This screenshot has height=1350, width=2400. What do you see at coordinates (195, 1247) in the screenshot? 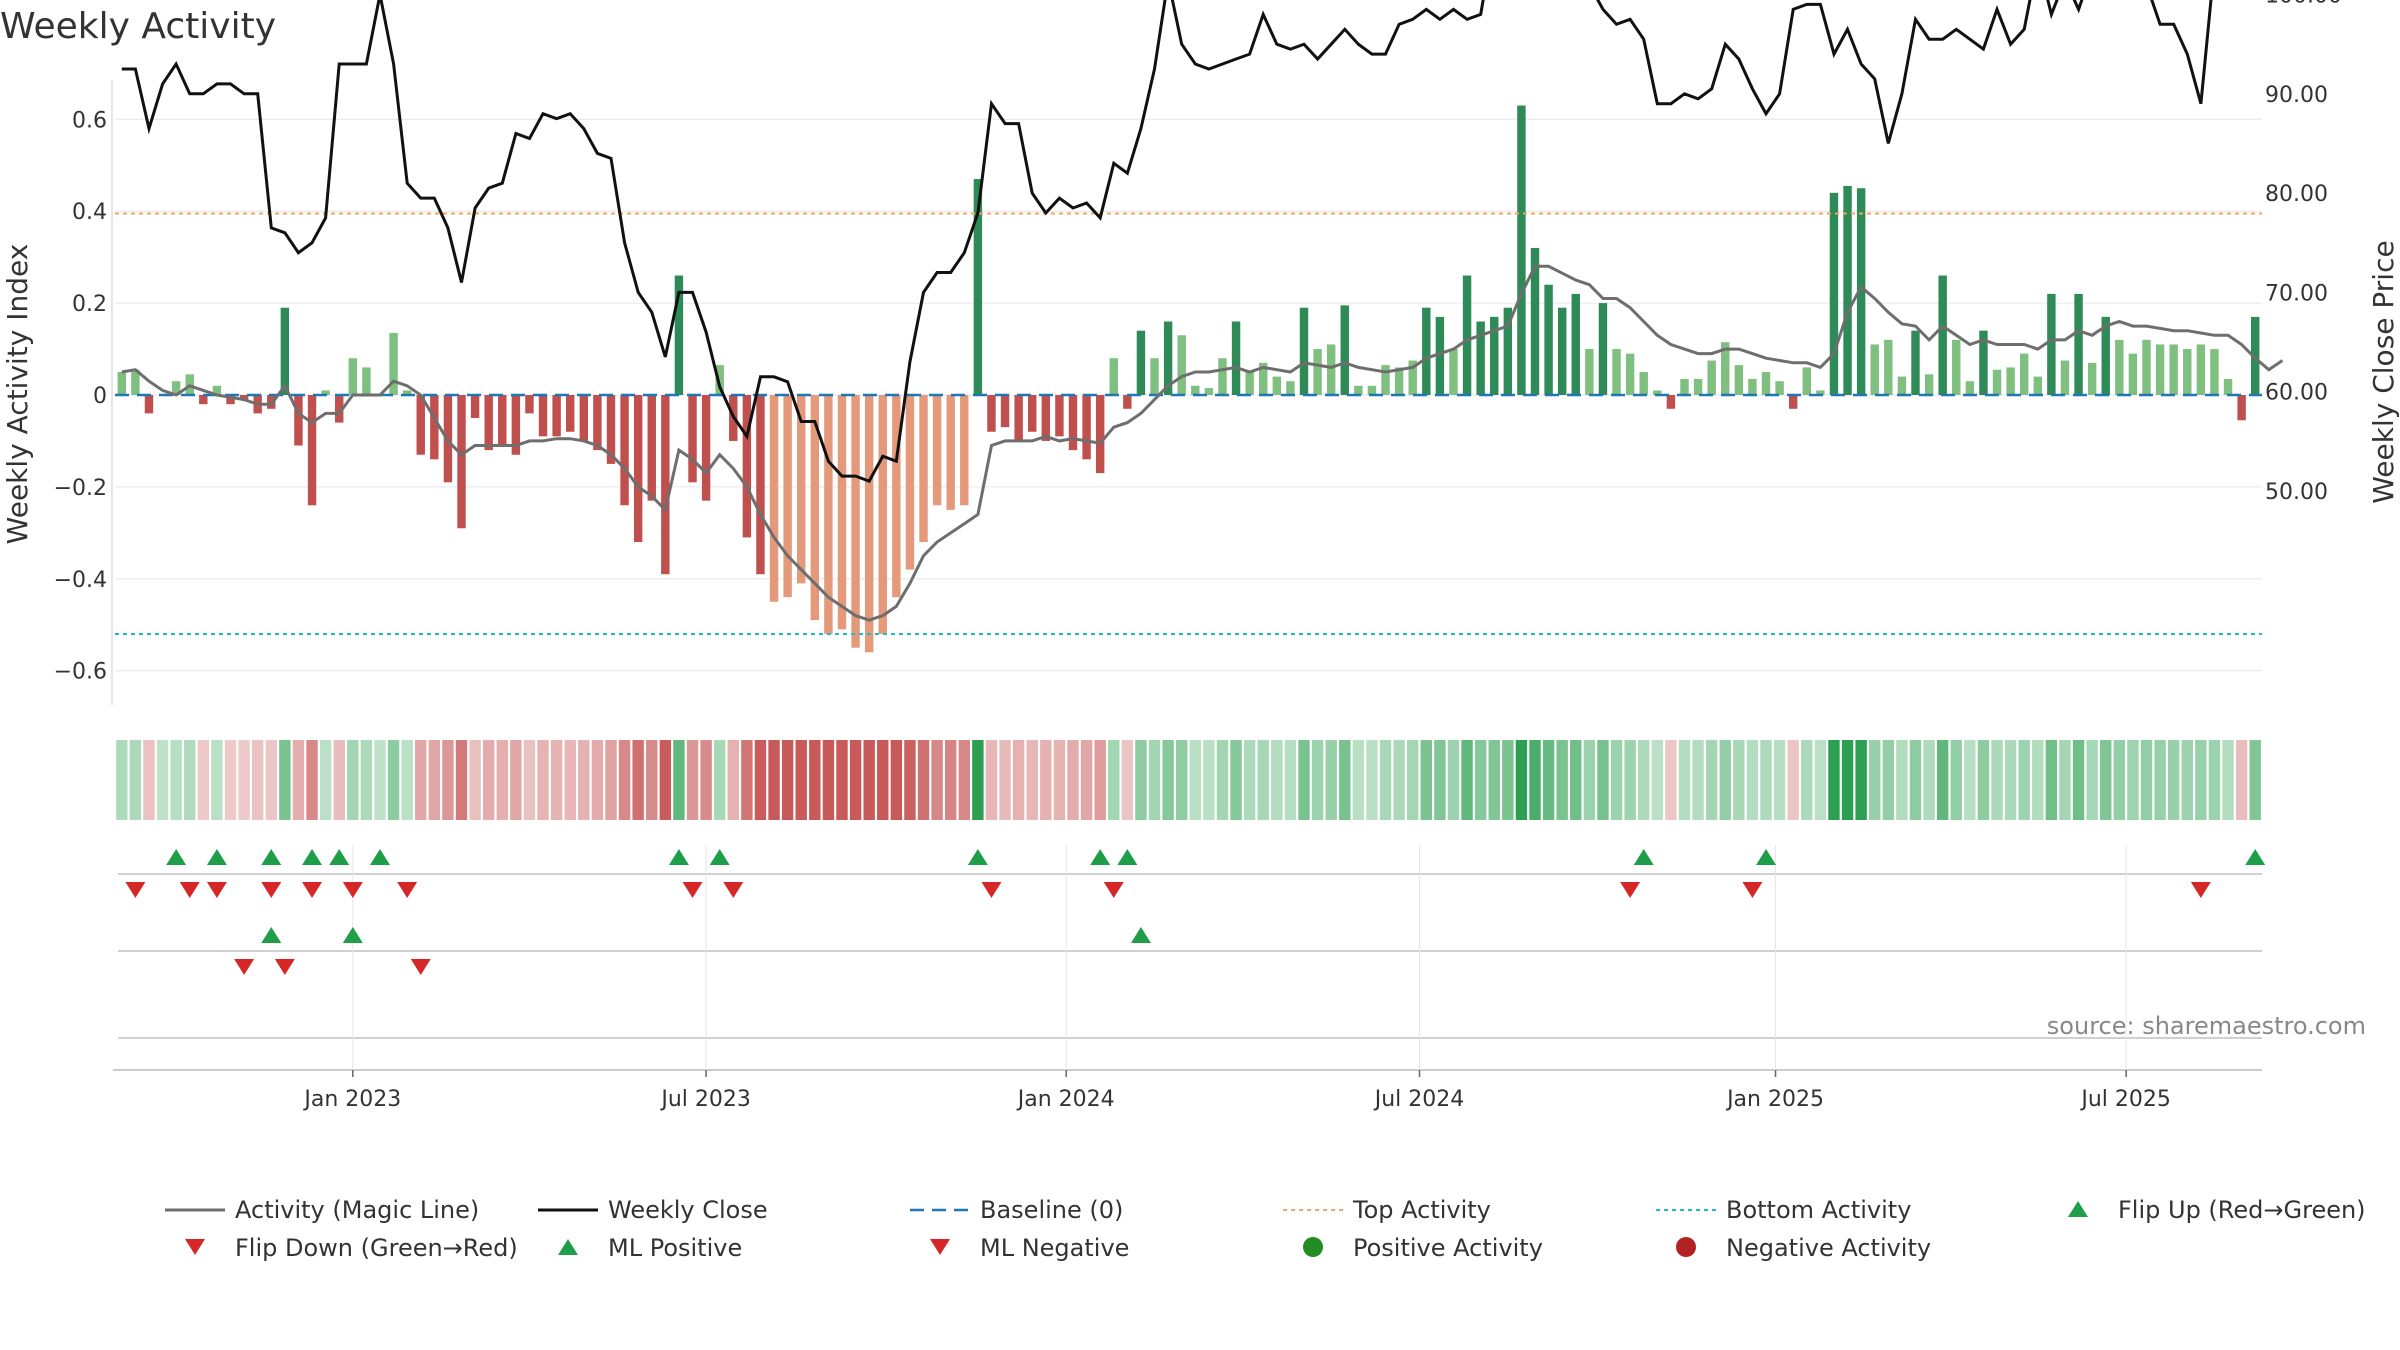
I see `legend-swatch-triangle-down` at bounding box center [195, 1247].